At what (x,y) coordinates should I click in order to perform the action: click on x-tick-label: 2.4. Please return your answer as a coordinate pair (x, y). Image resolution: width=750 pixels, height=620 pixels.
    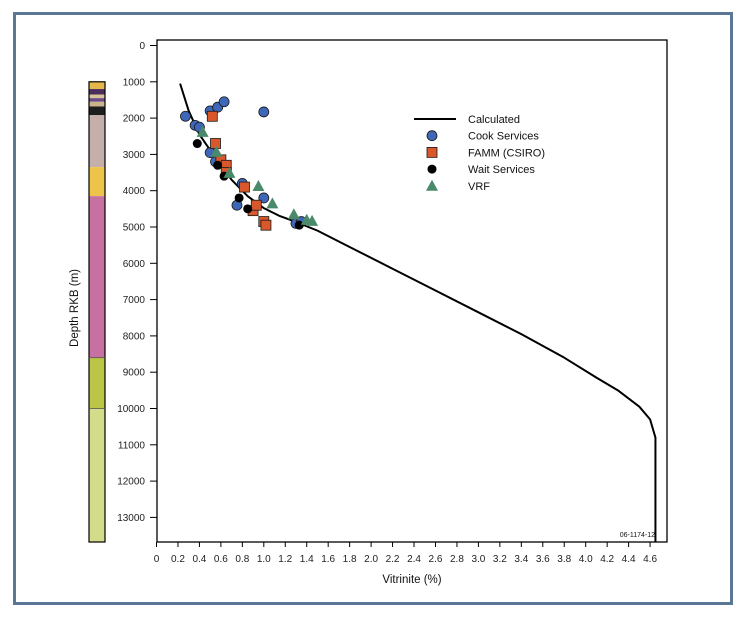
    Looking at the image, I should click on (414, 559).